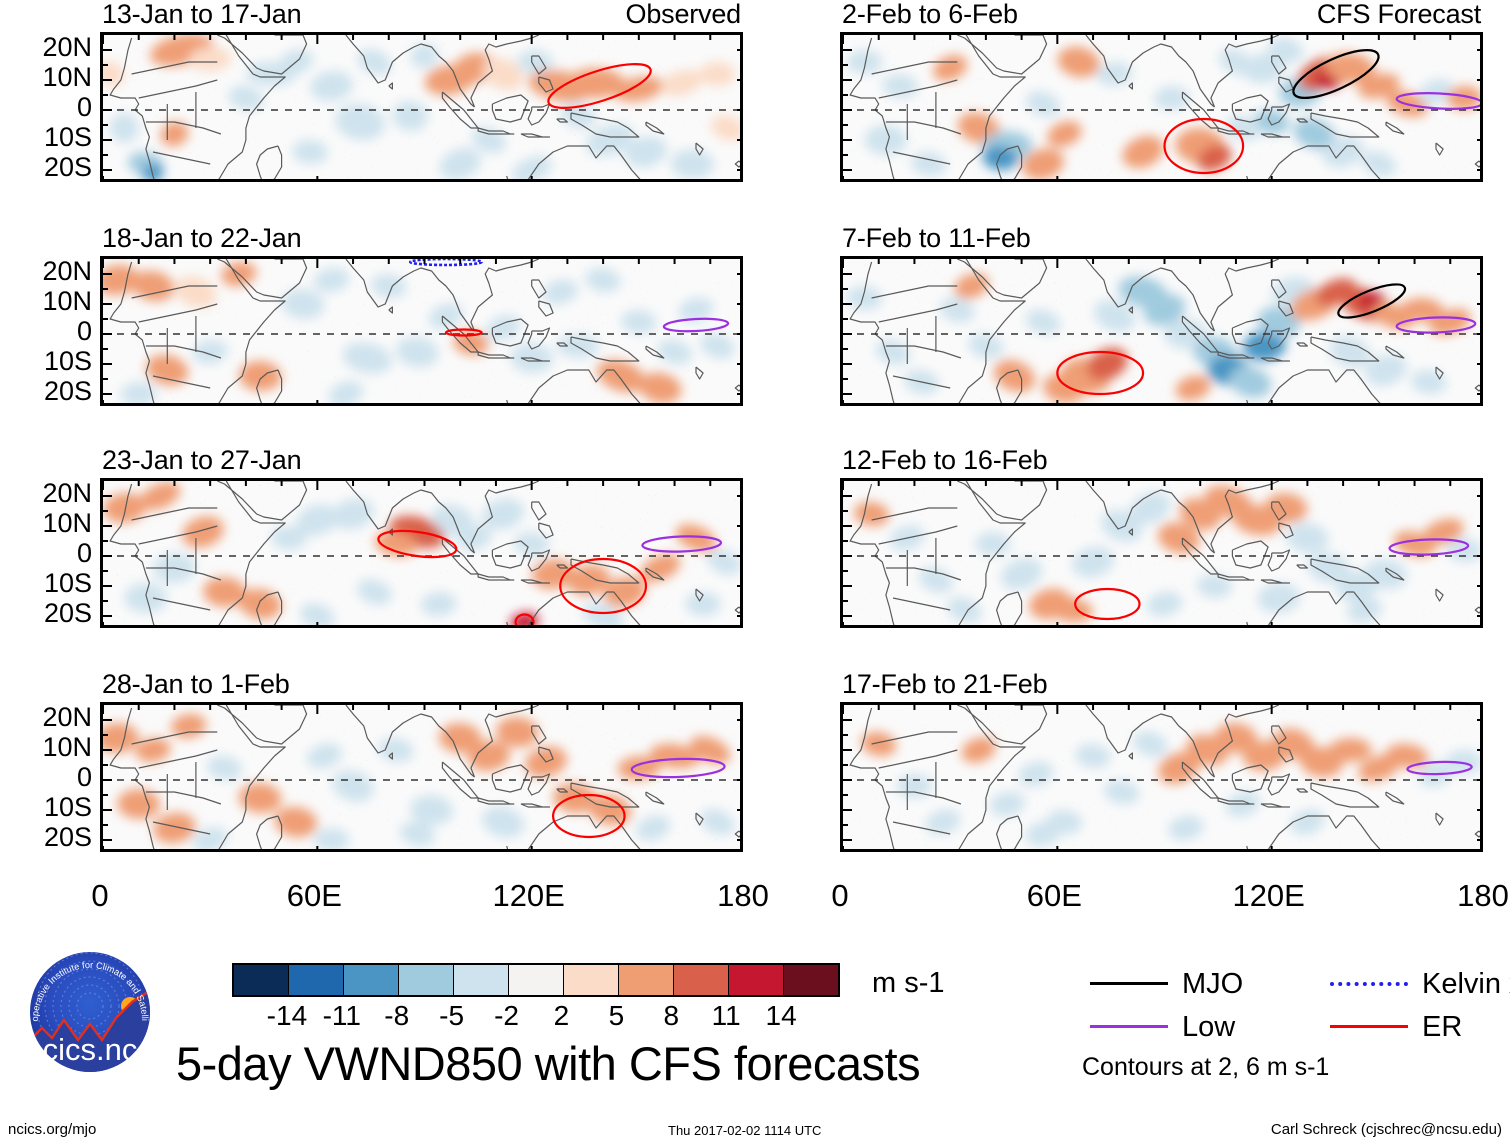 Image resolution: width=1510 pixels, height=1142 pixels. What do you see at coordinates (930, 14) in the screenshot?
I see `panel-title: 2-Feb to 6-Feb` at bounding box center [930, 14].